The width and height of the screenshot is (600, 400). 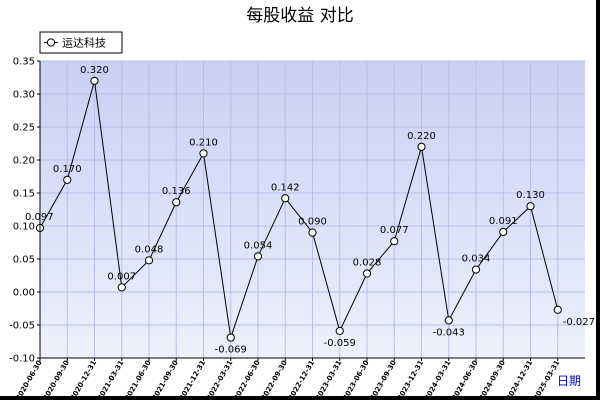 I want to click on y-tick-label: 0.20, so click(x=24, y=161).